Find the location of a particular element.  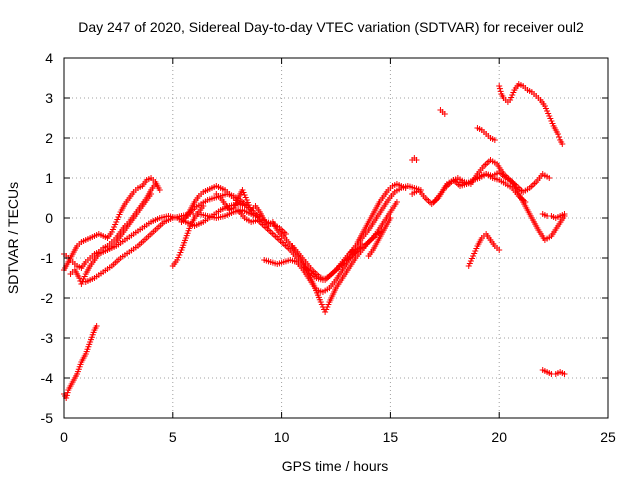

y-tick-label: 3 is located at coordinates (49, 98).